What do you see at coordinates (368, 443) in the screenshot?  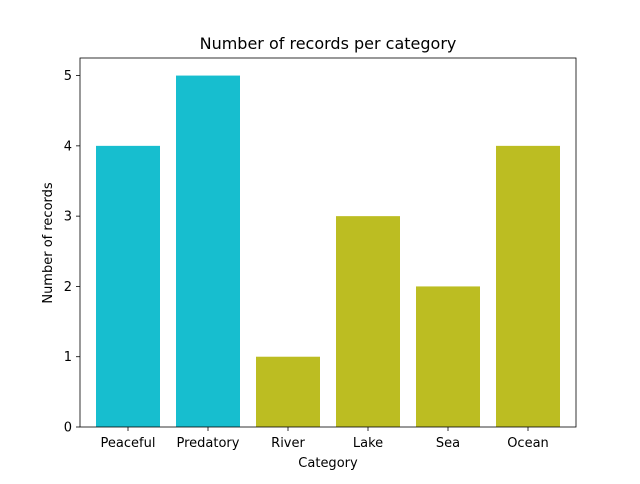 I see `x-tick-label: Lake` at bounding box center [368, 443].